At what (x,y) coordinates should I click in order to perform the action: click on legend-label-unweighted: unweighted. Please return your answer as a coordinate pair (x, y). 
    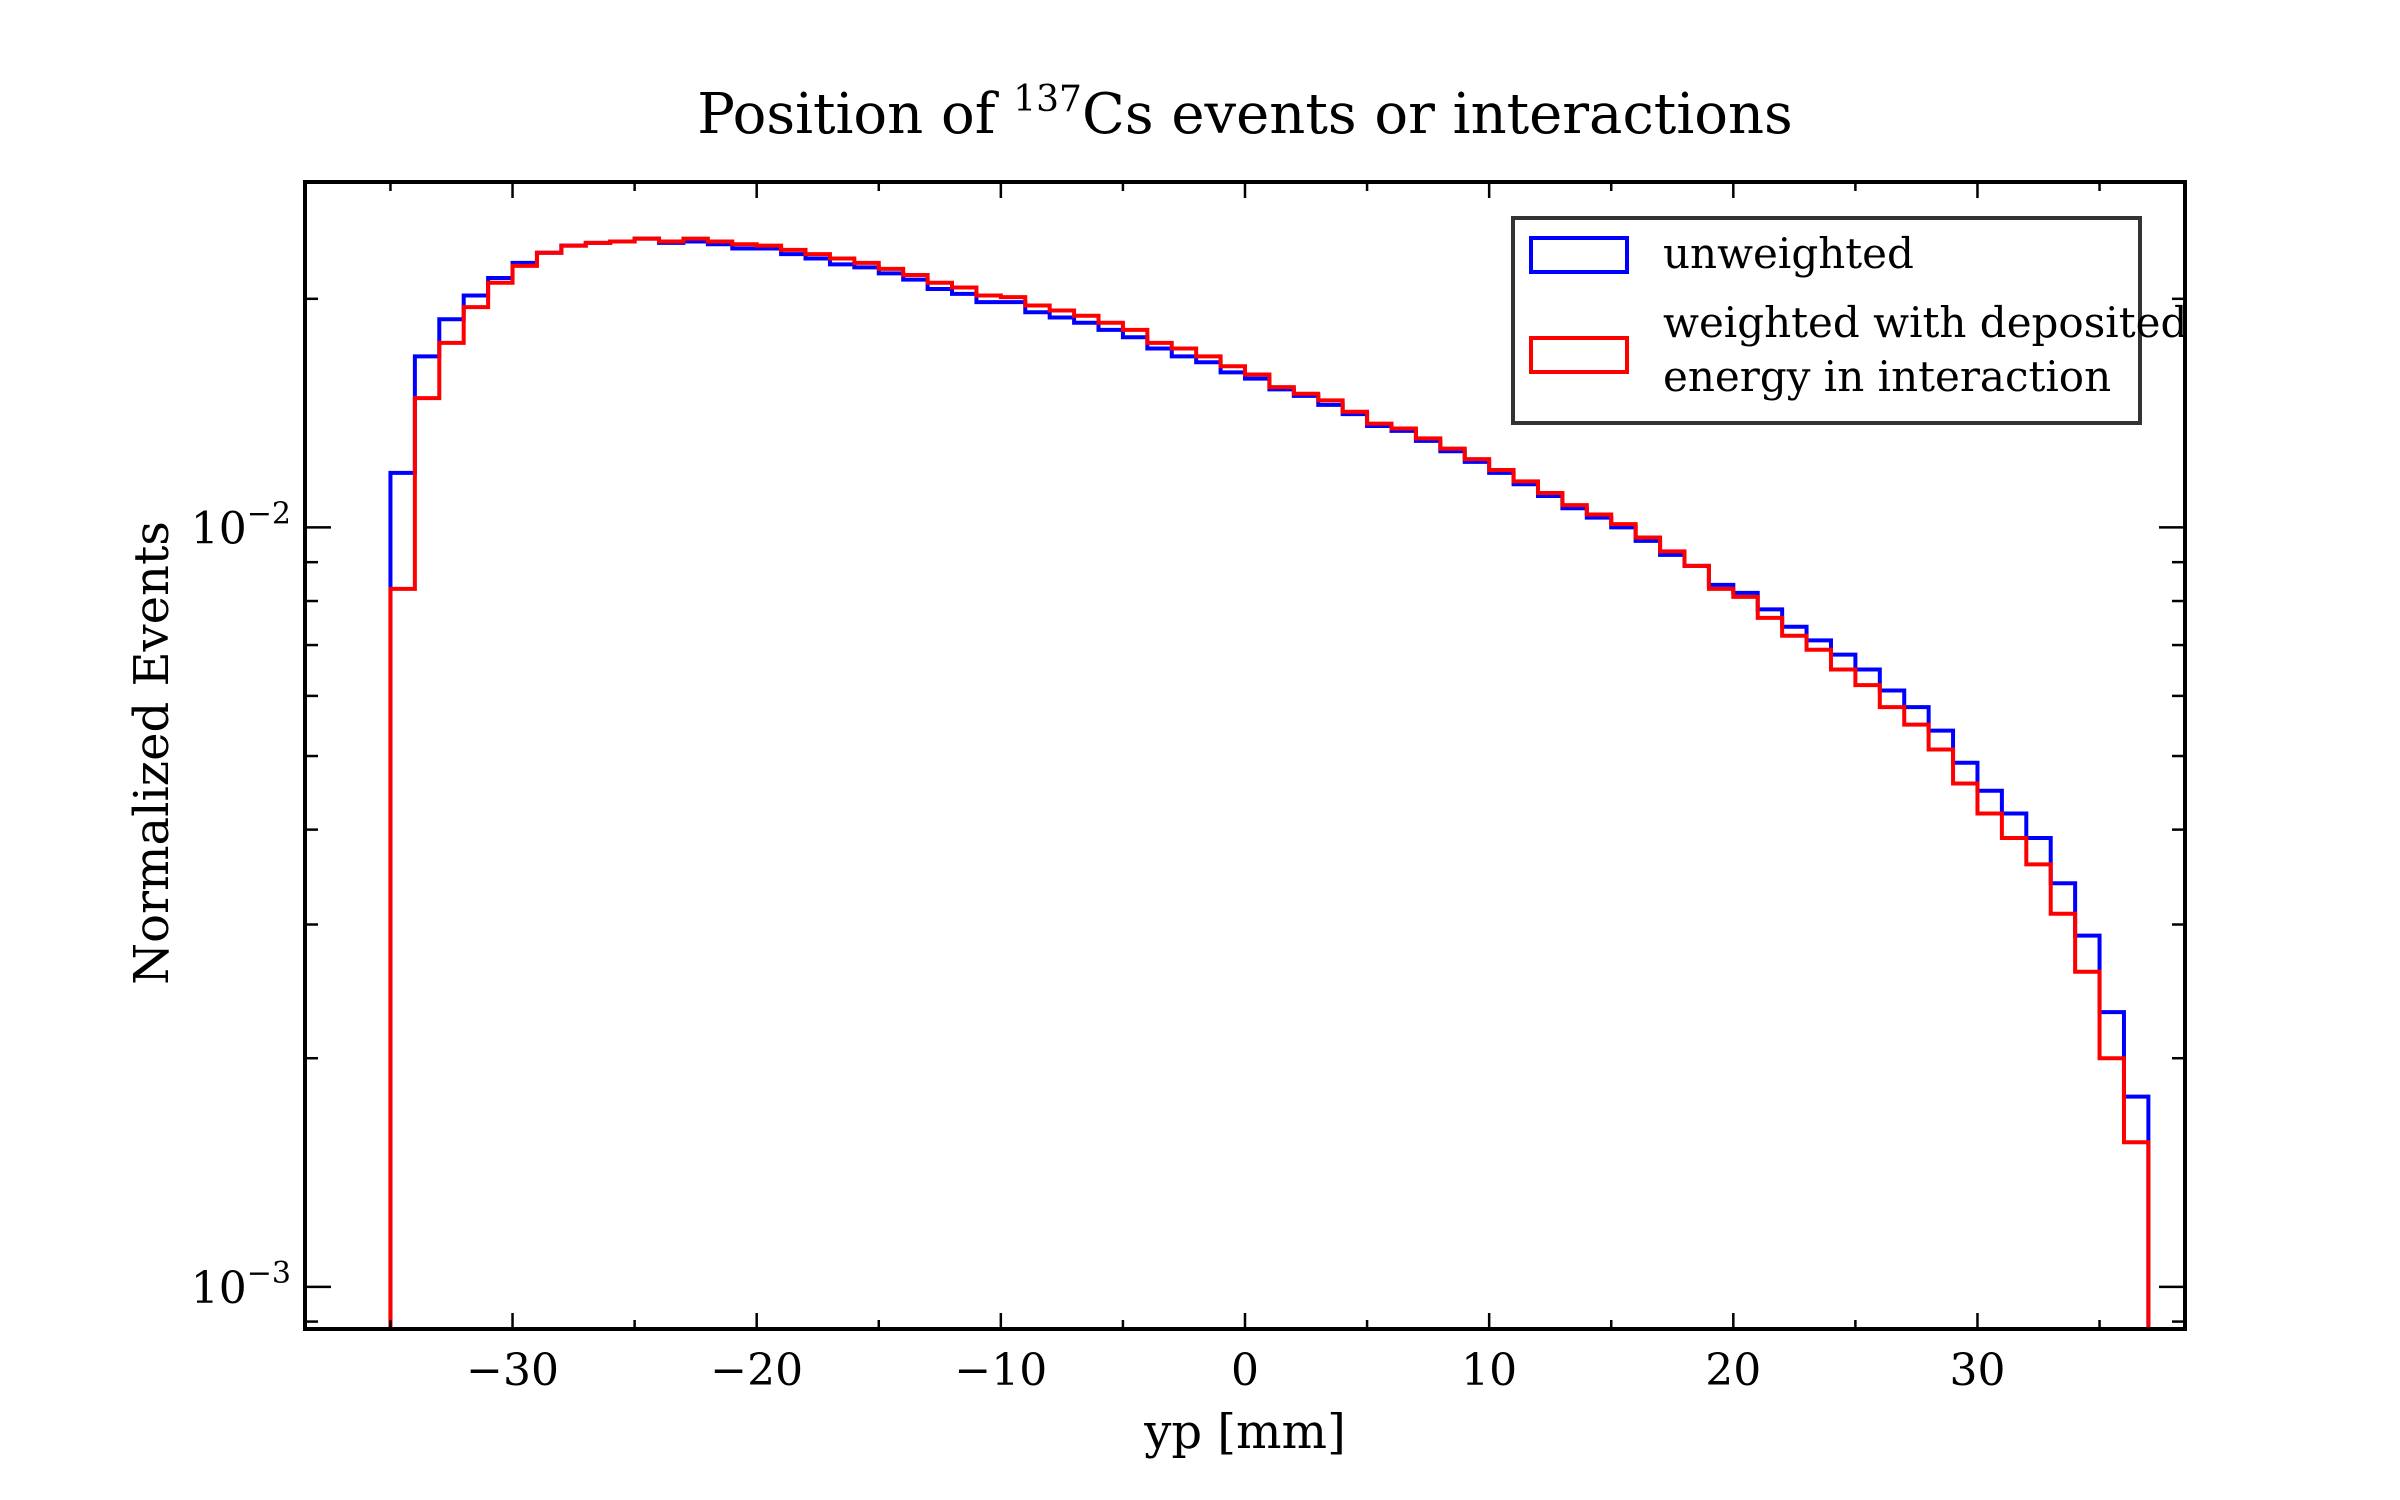
    Looking at the image, I should click on (1788, 253).